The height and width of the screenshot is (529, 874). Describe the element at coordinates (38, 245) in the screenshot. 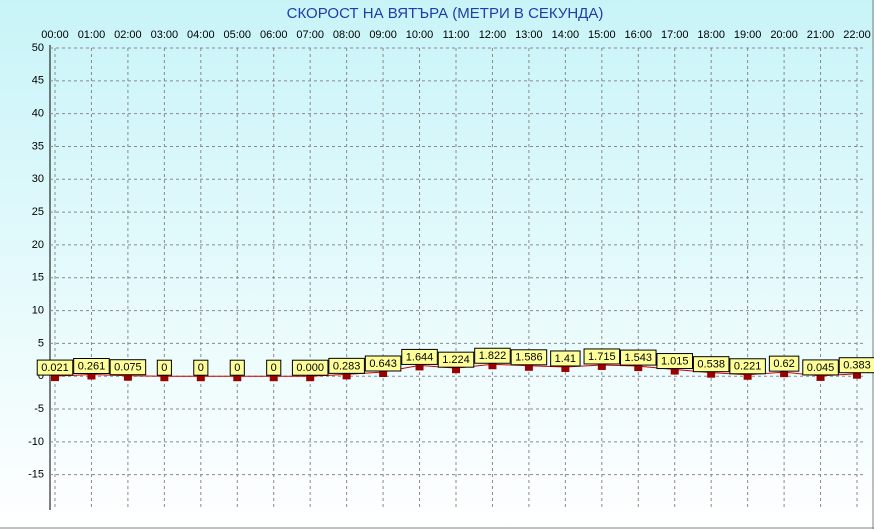

I see `y-tick-label: 20` at that location.